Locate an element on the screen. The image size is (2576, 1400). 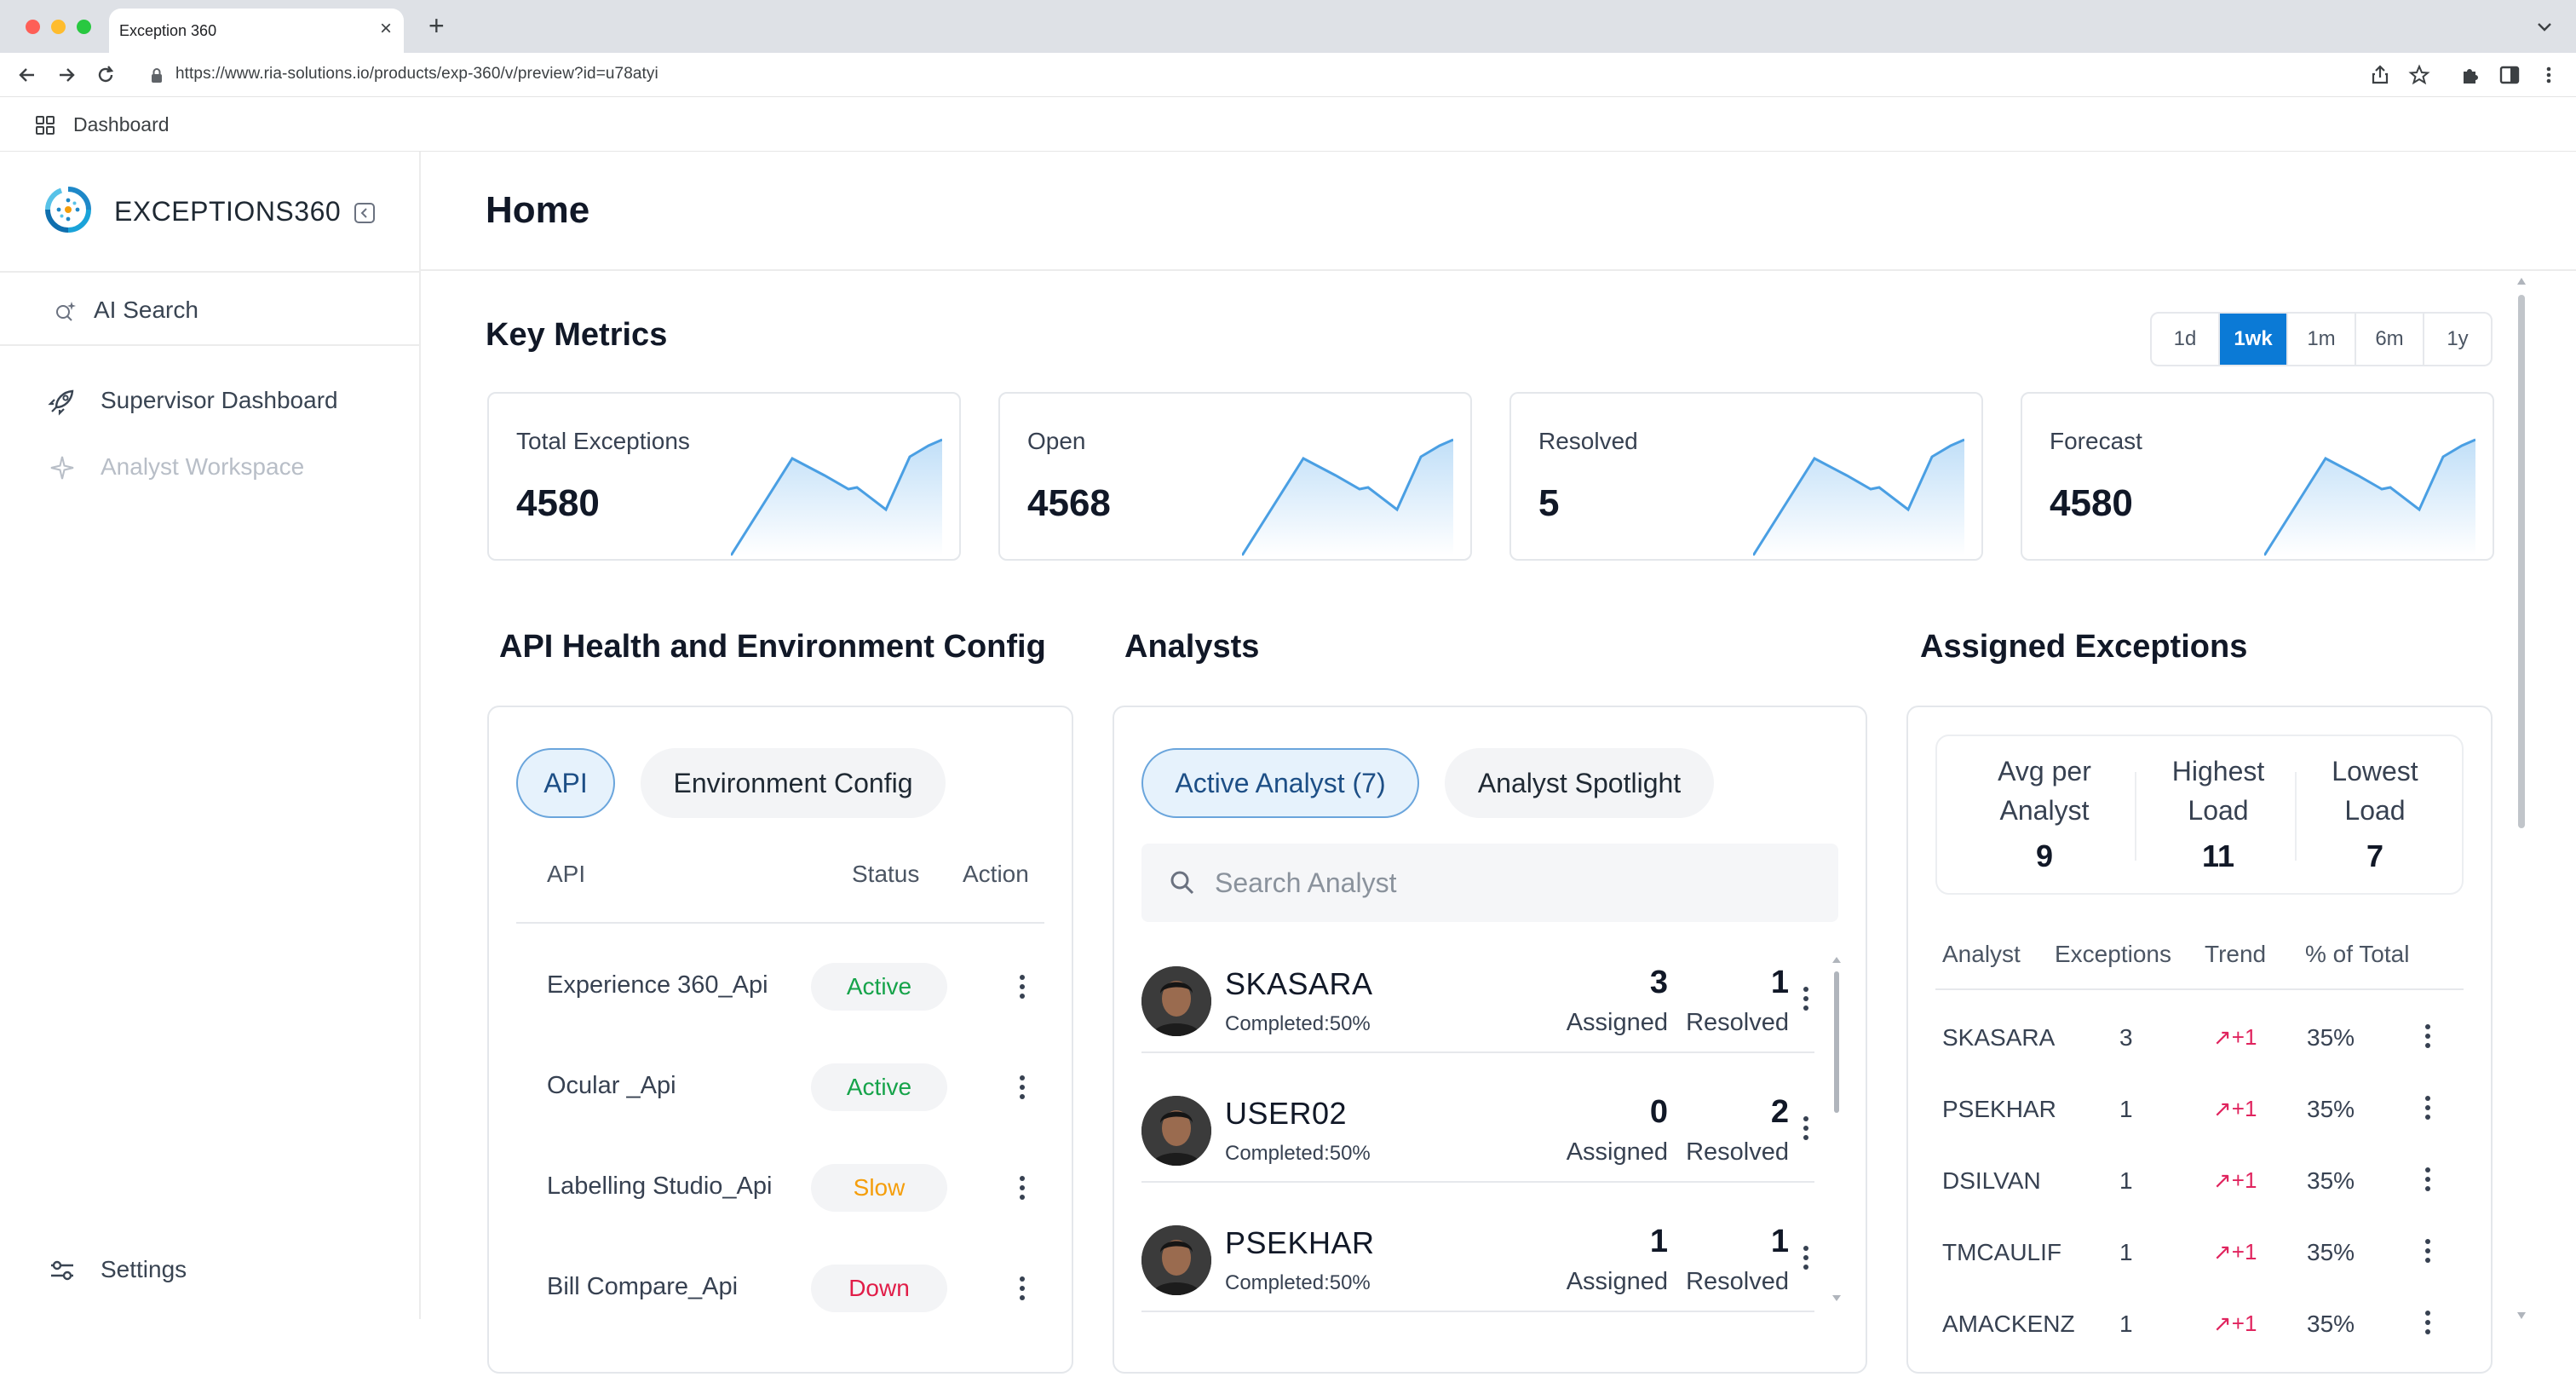
new-tab-icon: + is located at coordinates (436, 25).